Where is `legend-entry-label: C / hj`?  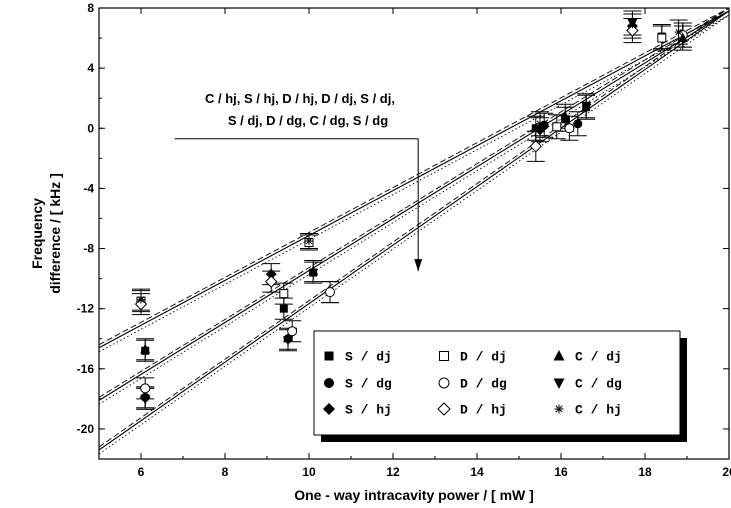
legend-entry-label: C / hj is located at coordinates (598, 410).